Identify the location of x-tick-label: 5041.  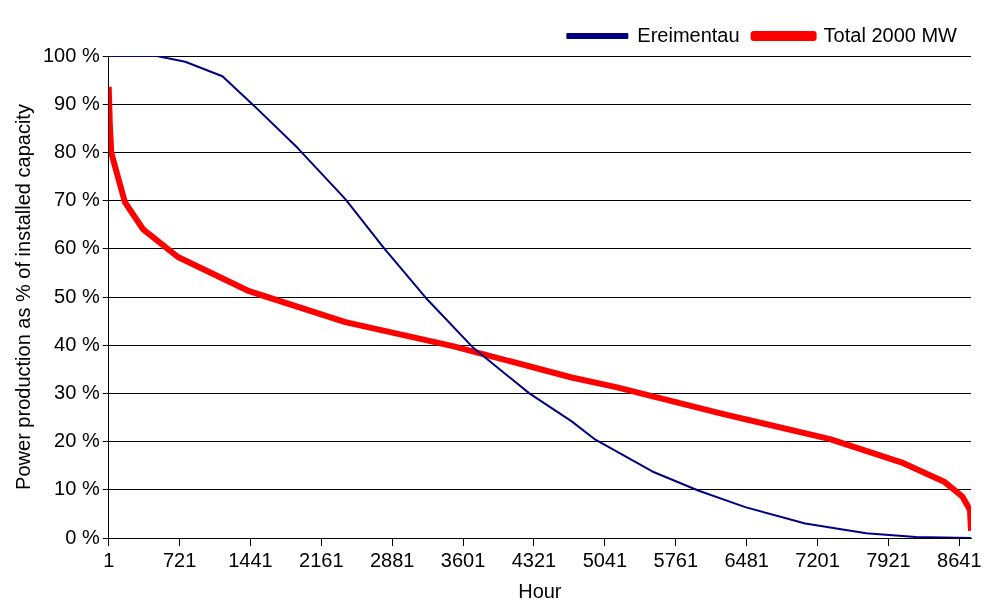
(605, 559).